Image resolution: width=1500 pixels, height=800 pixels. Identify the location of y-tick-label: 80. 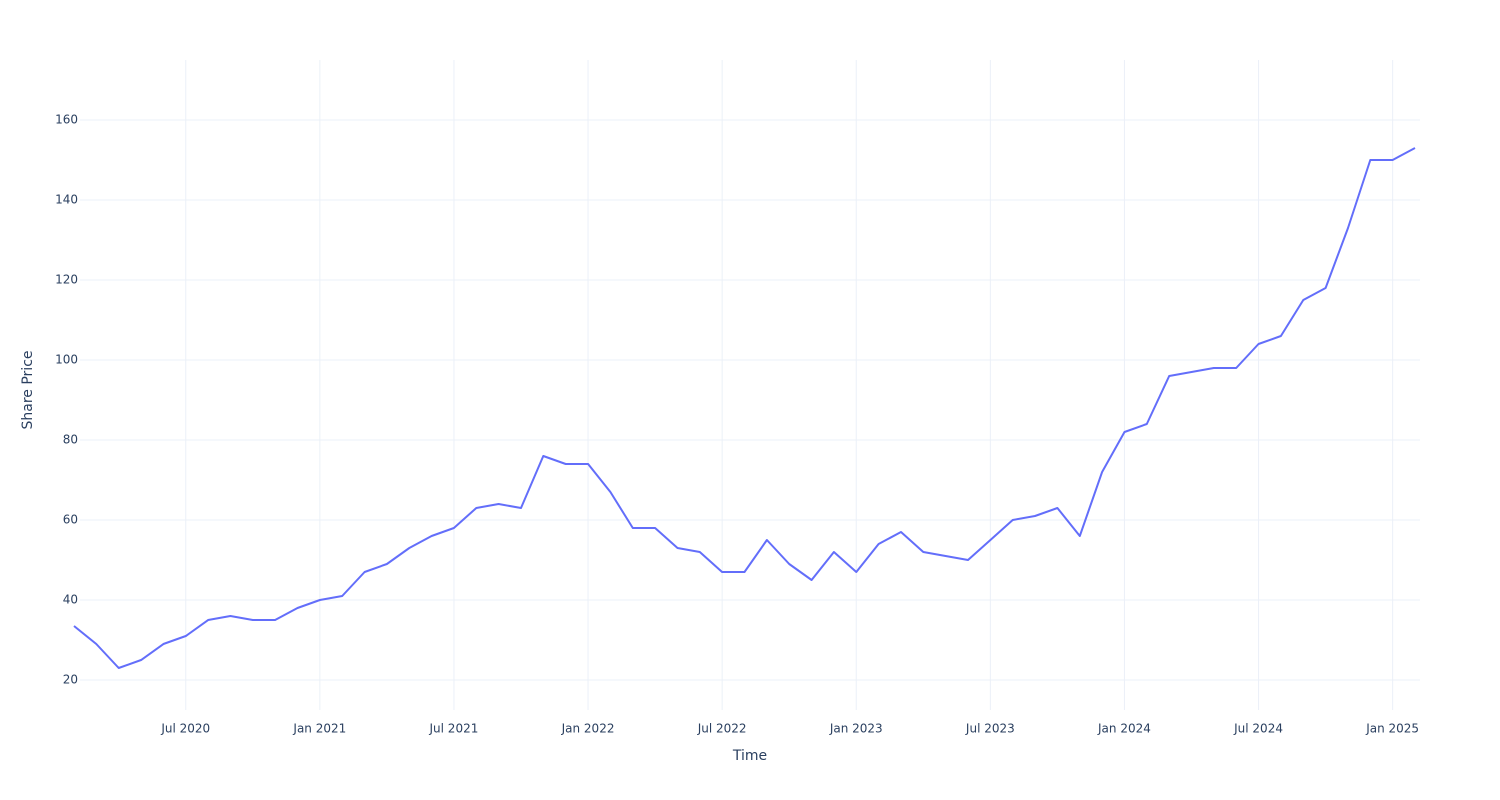
(70, 440).